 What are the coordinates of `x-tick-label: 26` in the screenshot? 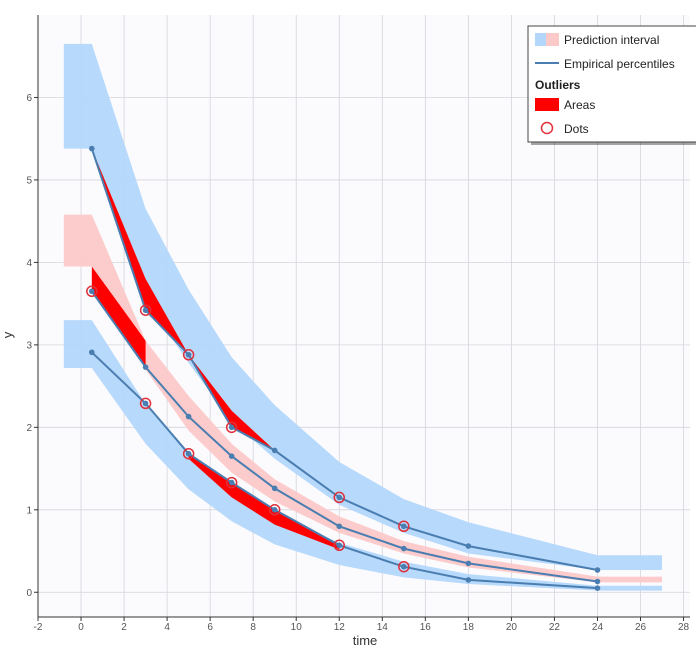 It's located at (641, 627).